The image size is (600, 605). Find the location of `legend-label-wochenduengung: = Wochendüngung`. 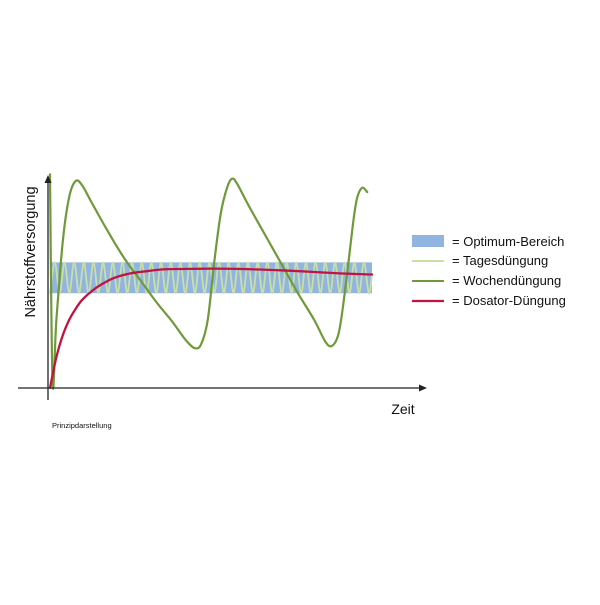

legend-label-wochenduengung: = Wochendüngung is located at coordinates (506, 280).